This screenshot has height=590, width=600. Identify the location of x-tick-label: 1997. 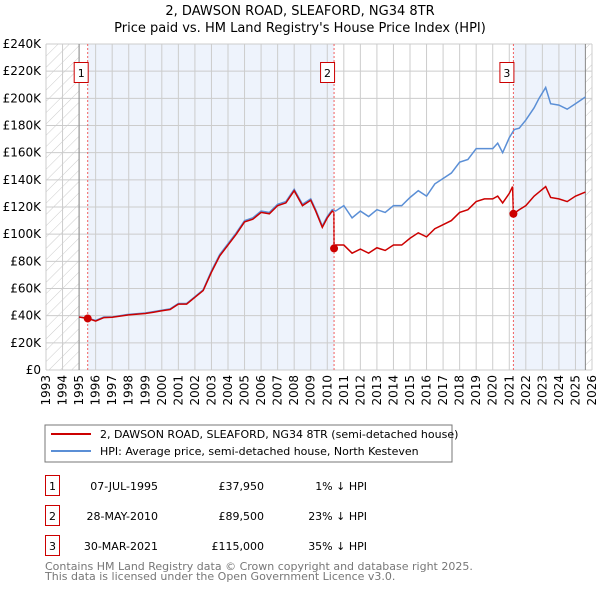
(112, 390).